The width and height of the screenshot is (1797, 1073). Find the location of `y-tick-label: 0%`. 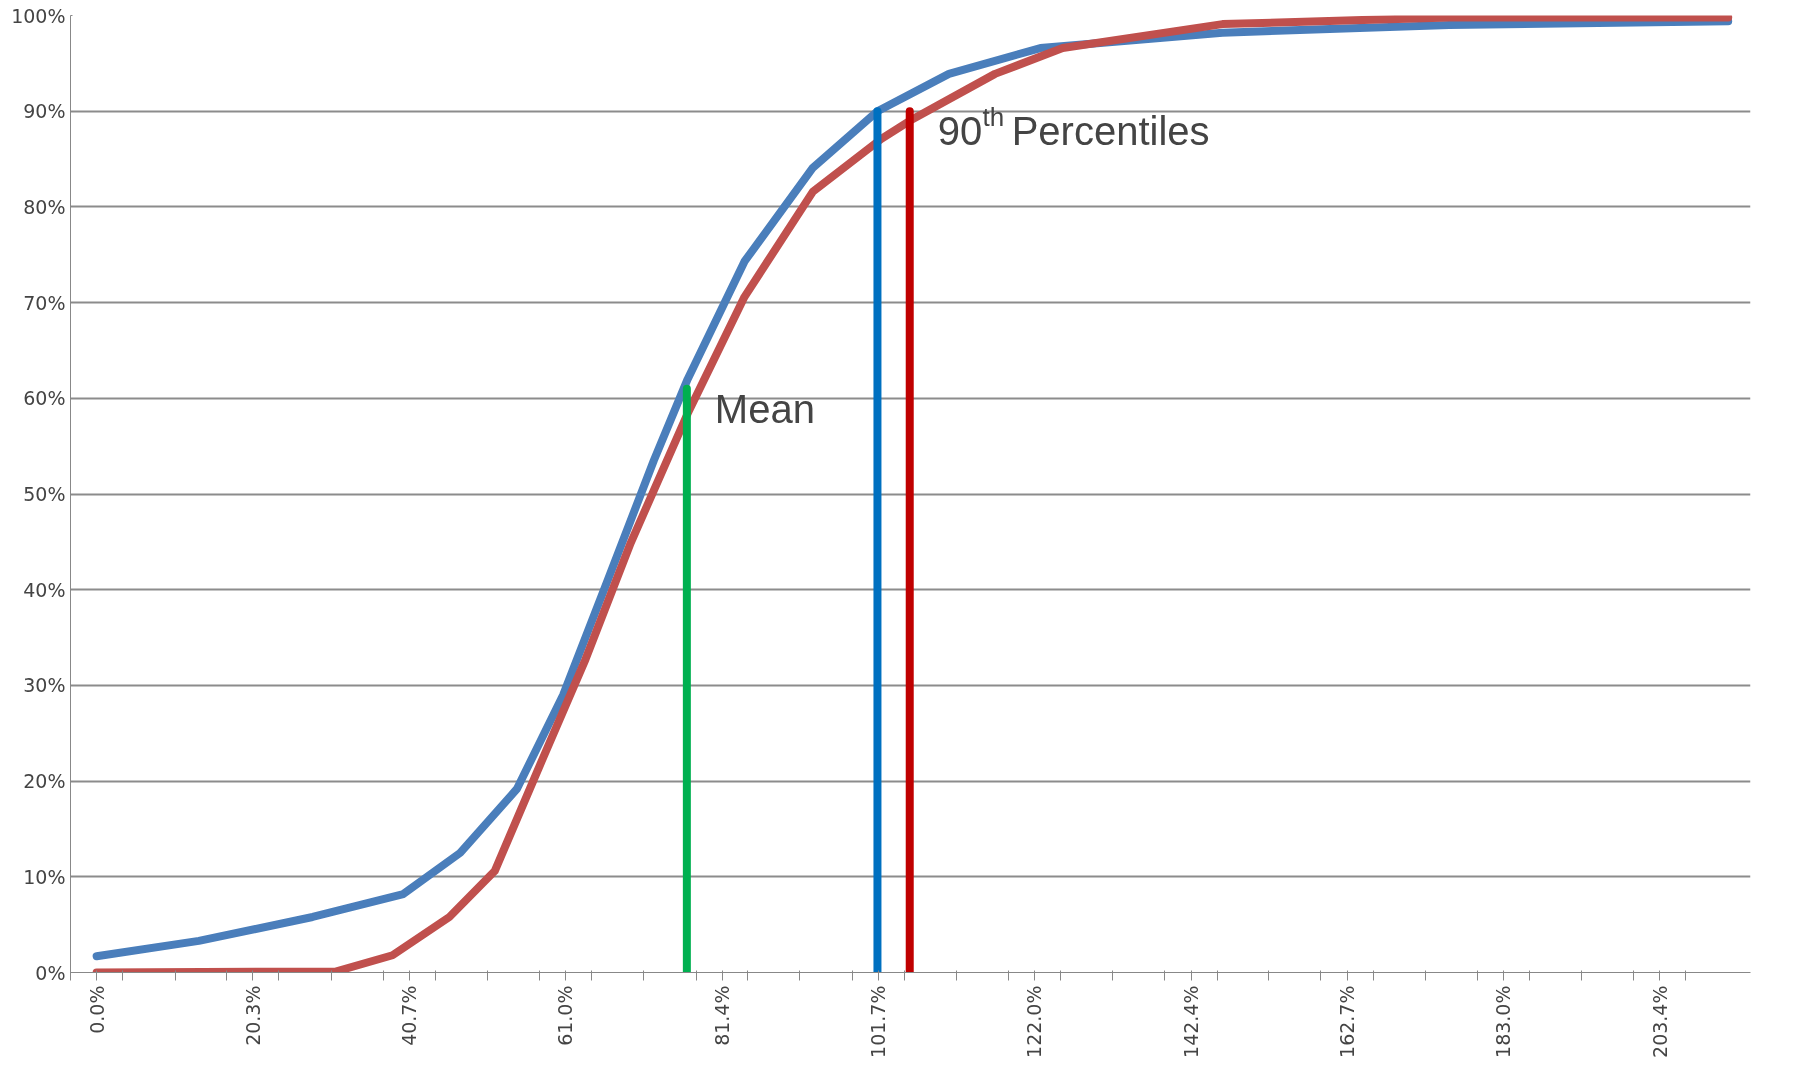

y-tick-label: 0% is located at coordinates (50, 972).